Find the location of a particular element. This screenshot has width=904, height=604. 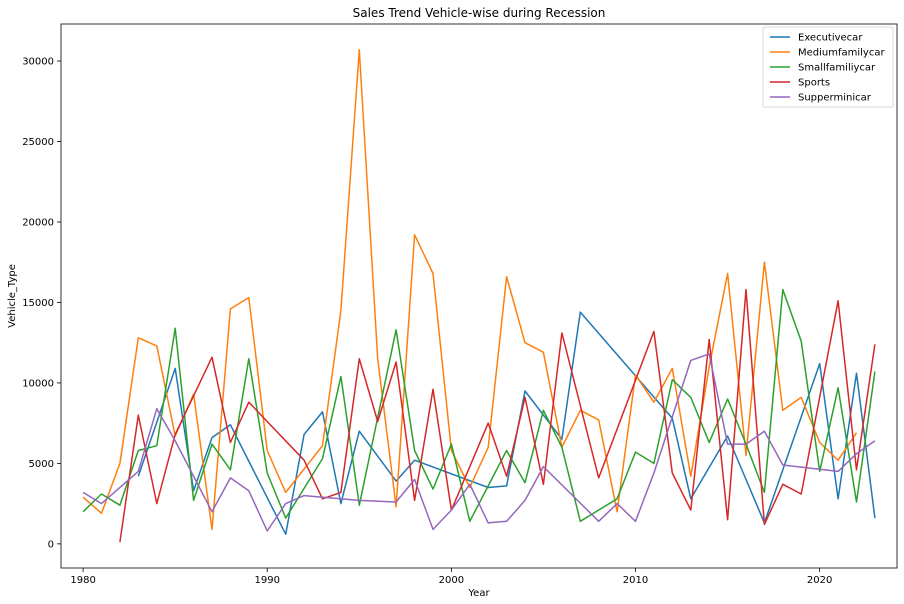

legend-label-5: Supperminicar is located at coordinates (835, 98).